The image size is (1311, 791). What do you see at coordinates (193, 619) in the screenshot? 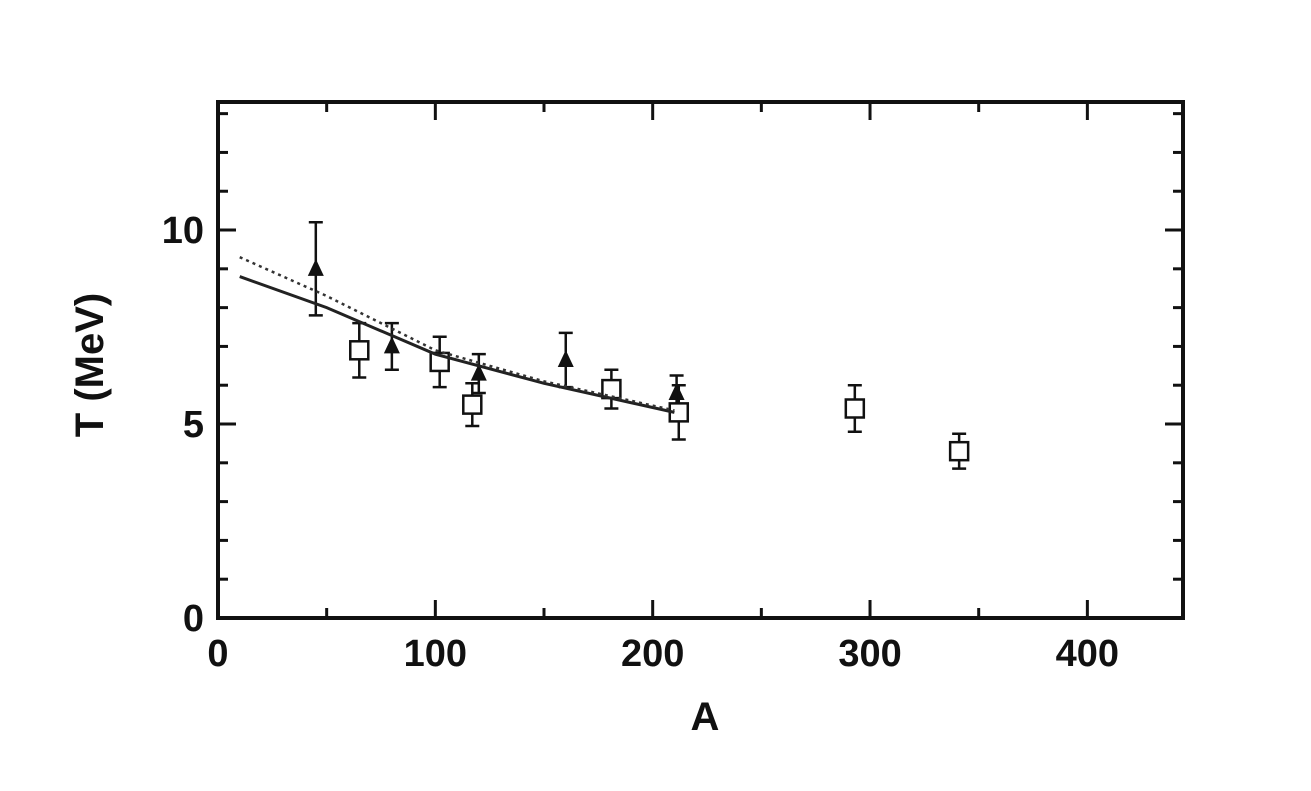
I see `y-tick-label: 0` at bounding box center [193, 619].